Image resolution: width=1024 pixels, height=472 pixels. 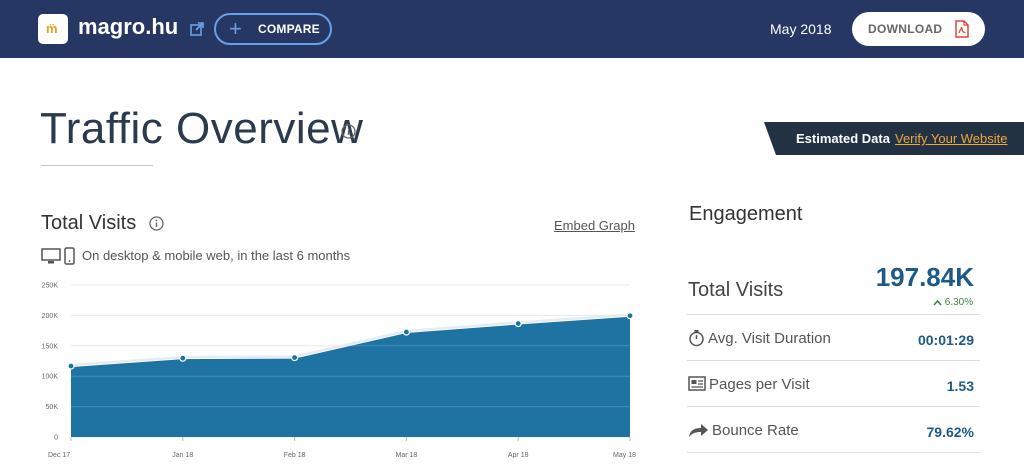 I want to click on avg-visit-duration-value: 00:01:29, so click(x=945, y=340).